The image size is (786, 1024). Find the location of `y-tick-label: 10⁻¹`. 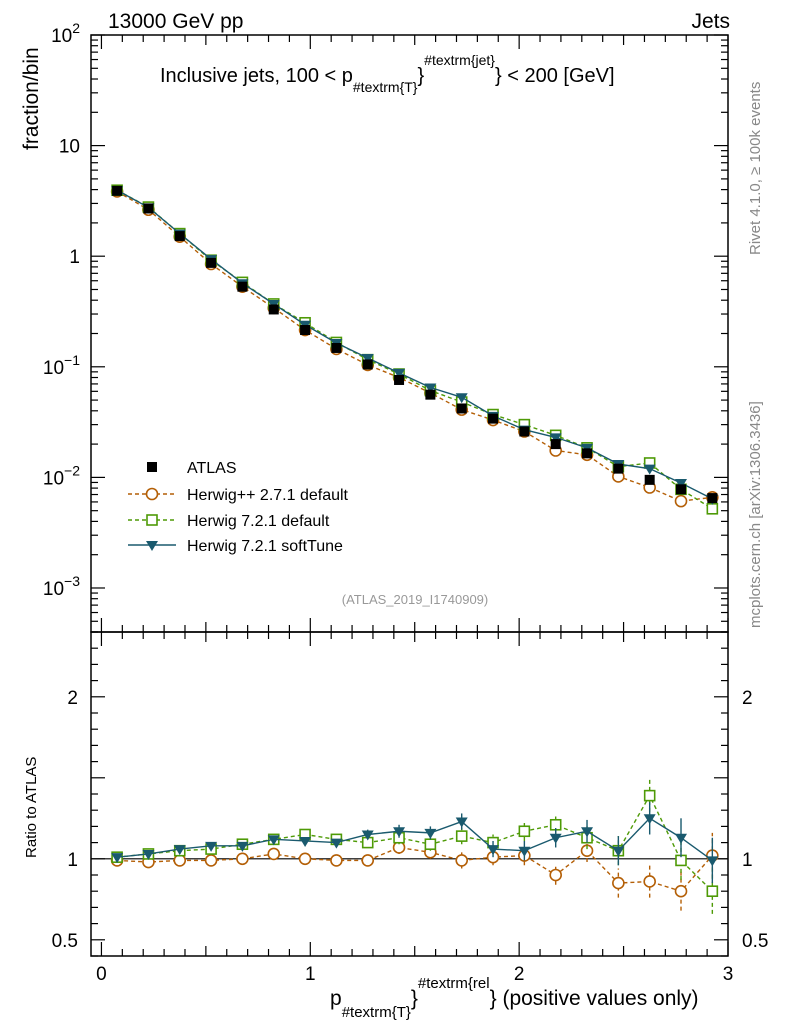

y-tick-label: 10⁻¹ is located at coordinates (61, 365).